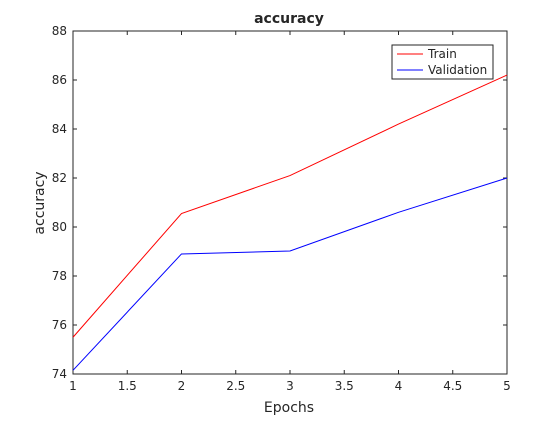 The image size is (560, 425). Describe the element at coordinates (289, 408) in the screenshot. I see `x-axis-label: Epochs` at that location.